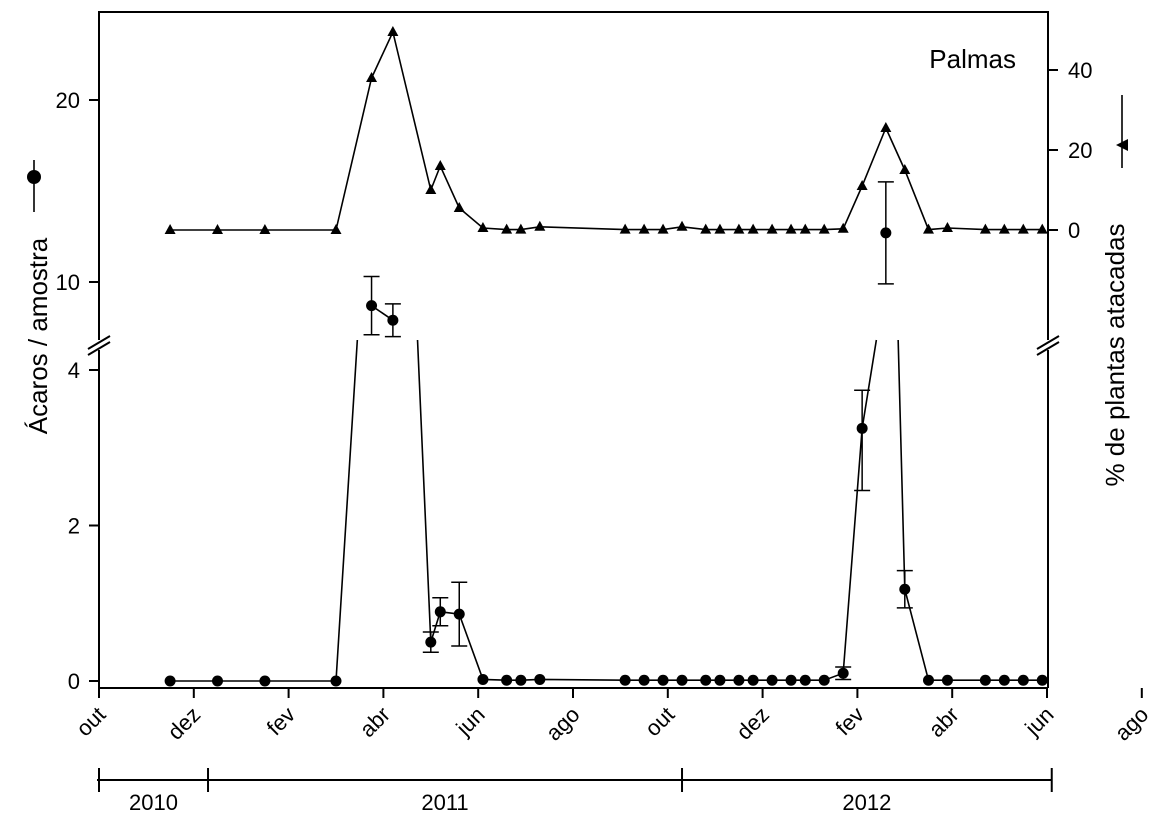 The height and width of the screenshot is (818, 1151). What do you see at coordinates (74, 370) in the screenshot?
I see `y-left-tick-label: 4` at bounding box center [74, 370].